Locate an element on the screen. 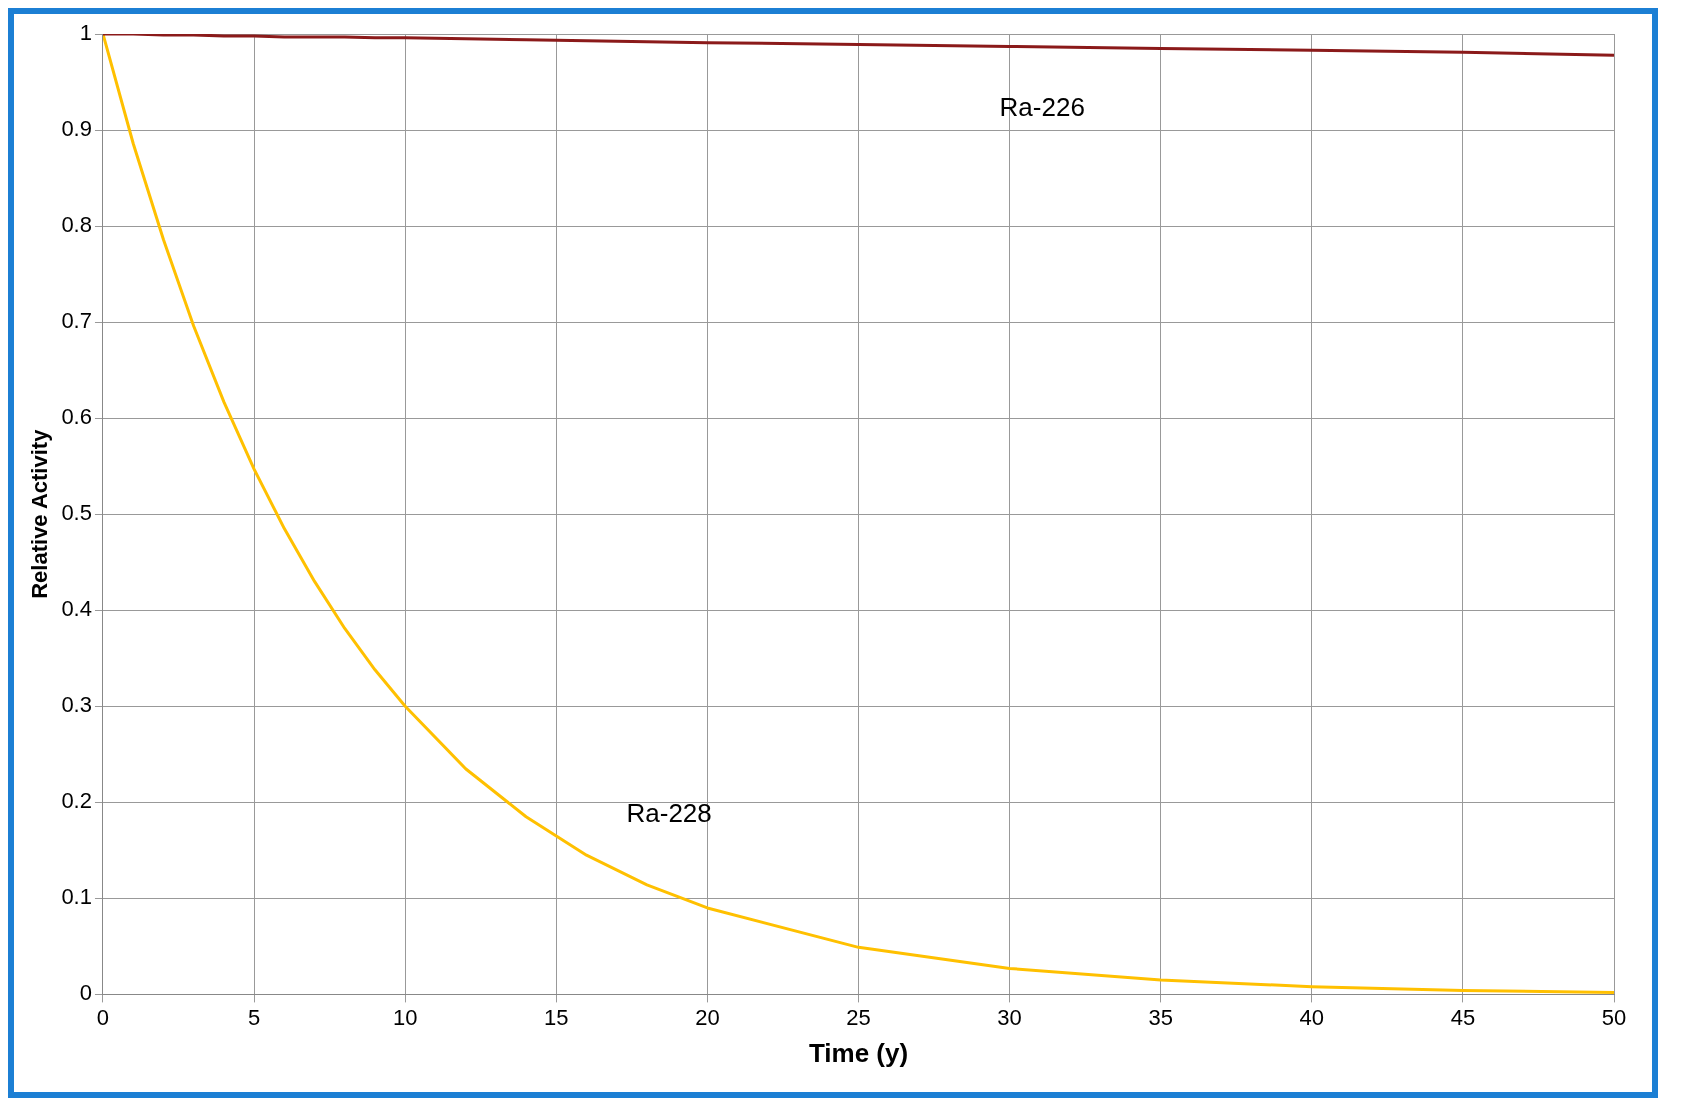 The height and width of the screenshot is (1117, 1690). series-label: Ra-226 is located at coordinates (1042, 106).